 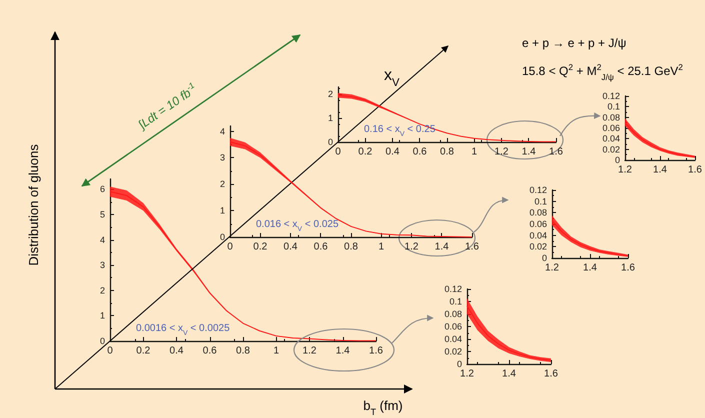 I want to click on x-axis-title: b$_{T}$ (fm), so click(x=383, y=407).